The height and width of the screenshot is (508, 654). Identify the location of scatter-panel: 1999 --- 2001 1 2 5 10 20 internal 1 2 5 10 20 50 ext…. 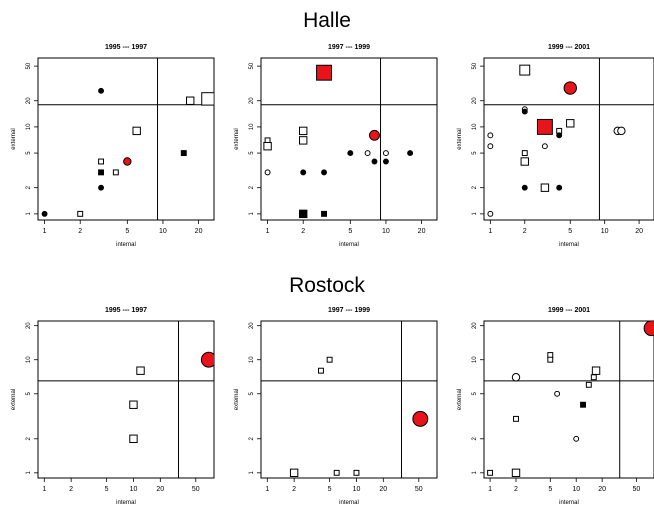
(555, 146).